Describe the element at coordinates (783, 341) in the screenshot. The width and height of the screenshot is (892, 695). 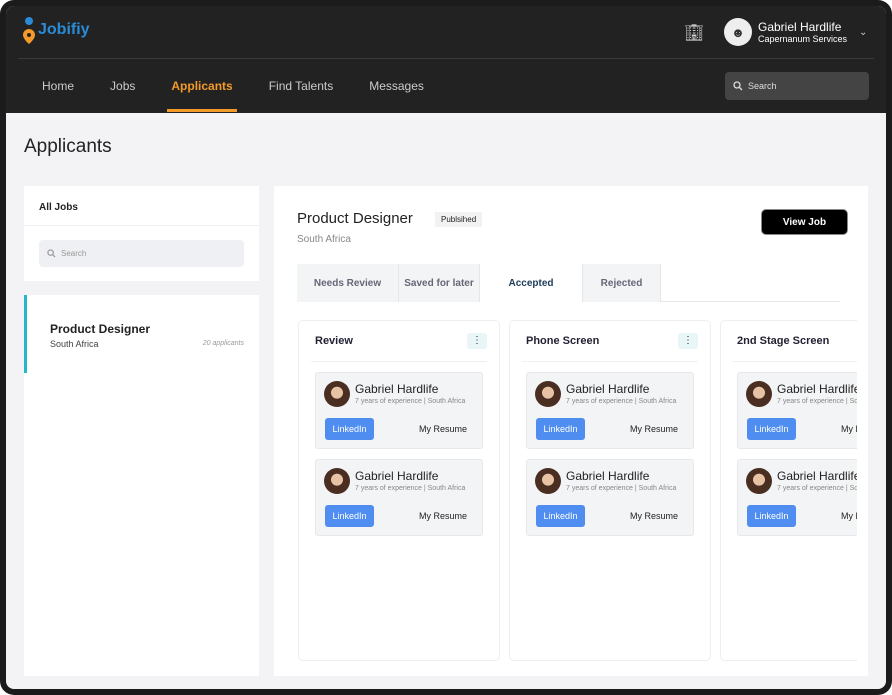
I see `column-title: 2nd Stage Screen` at that location.